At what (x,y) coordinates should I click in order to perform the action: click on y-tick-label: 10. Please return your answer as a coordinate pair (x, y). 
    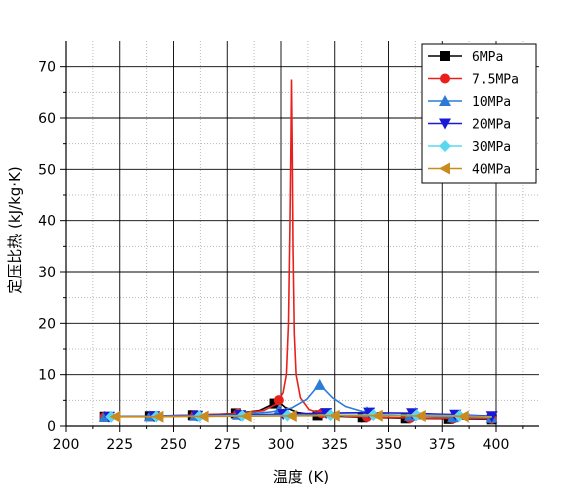
    Looking at the image, I should click on (47, 376).